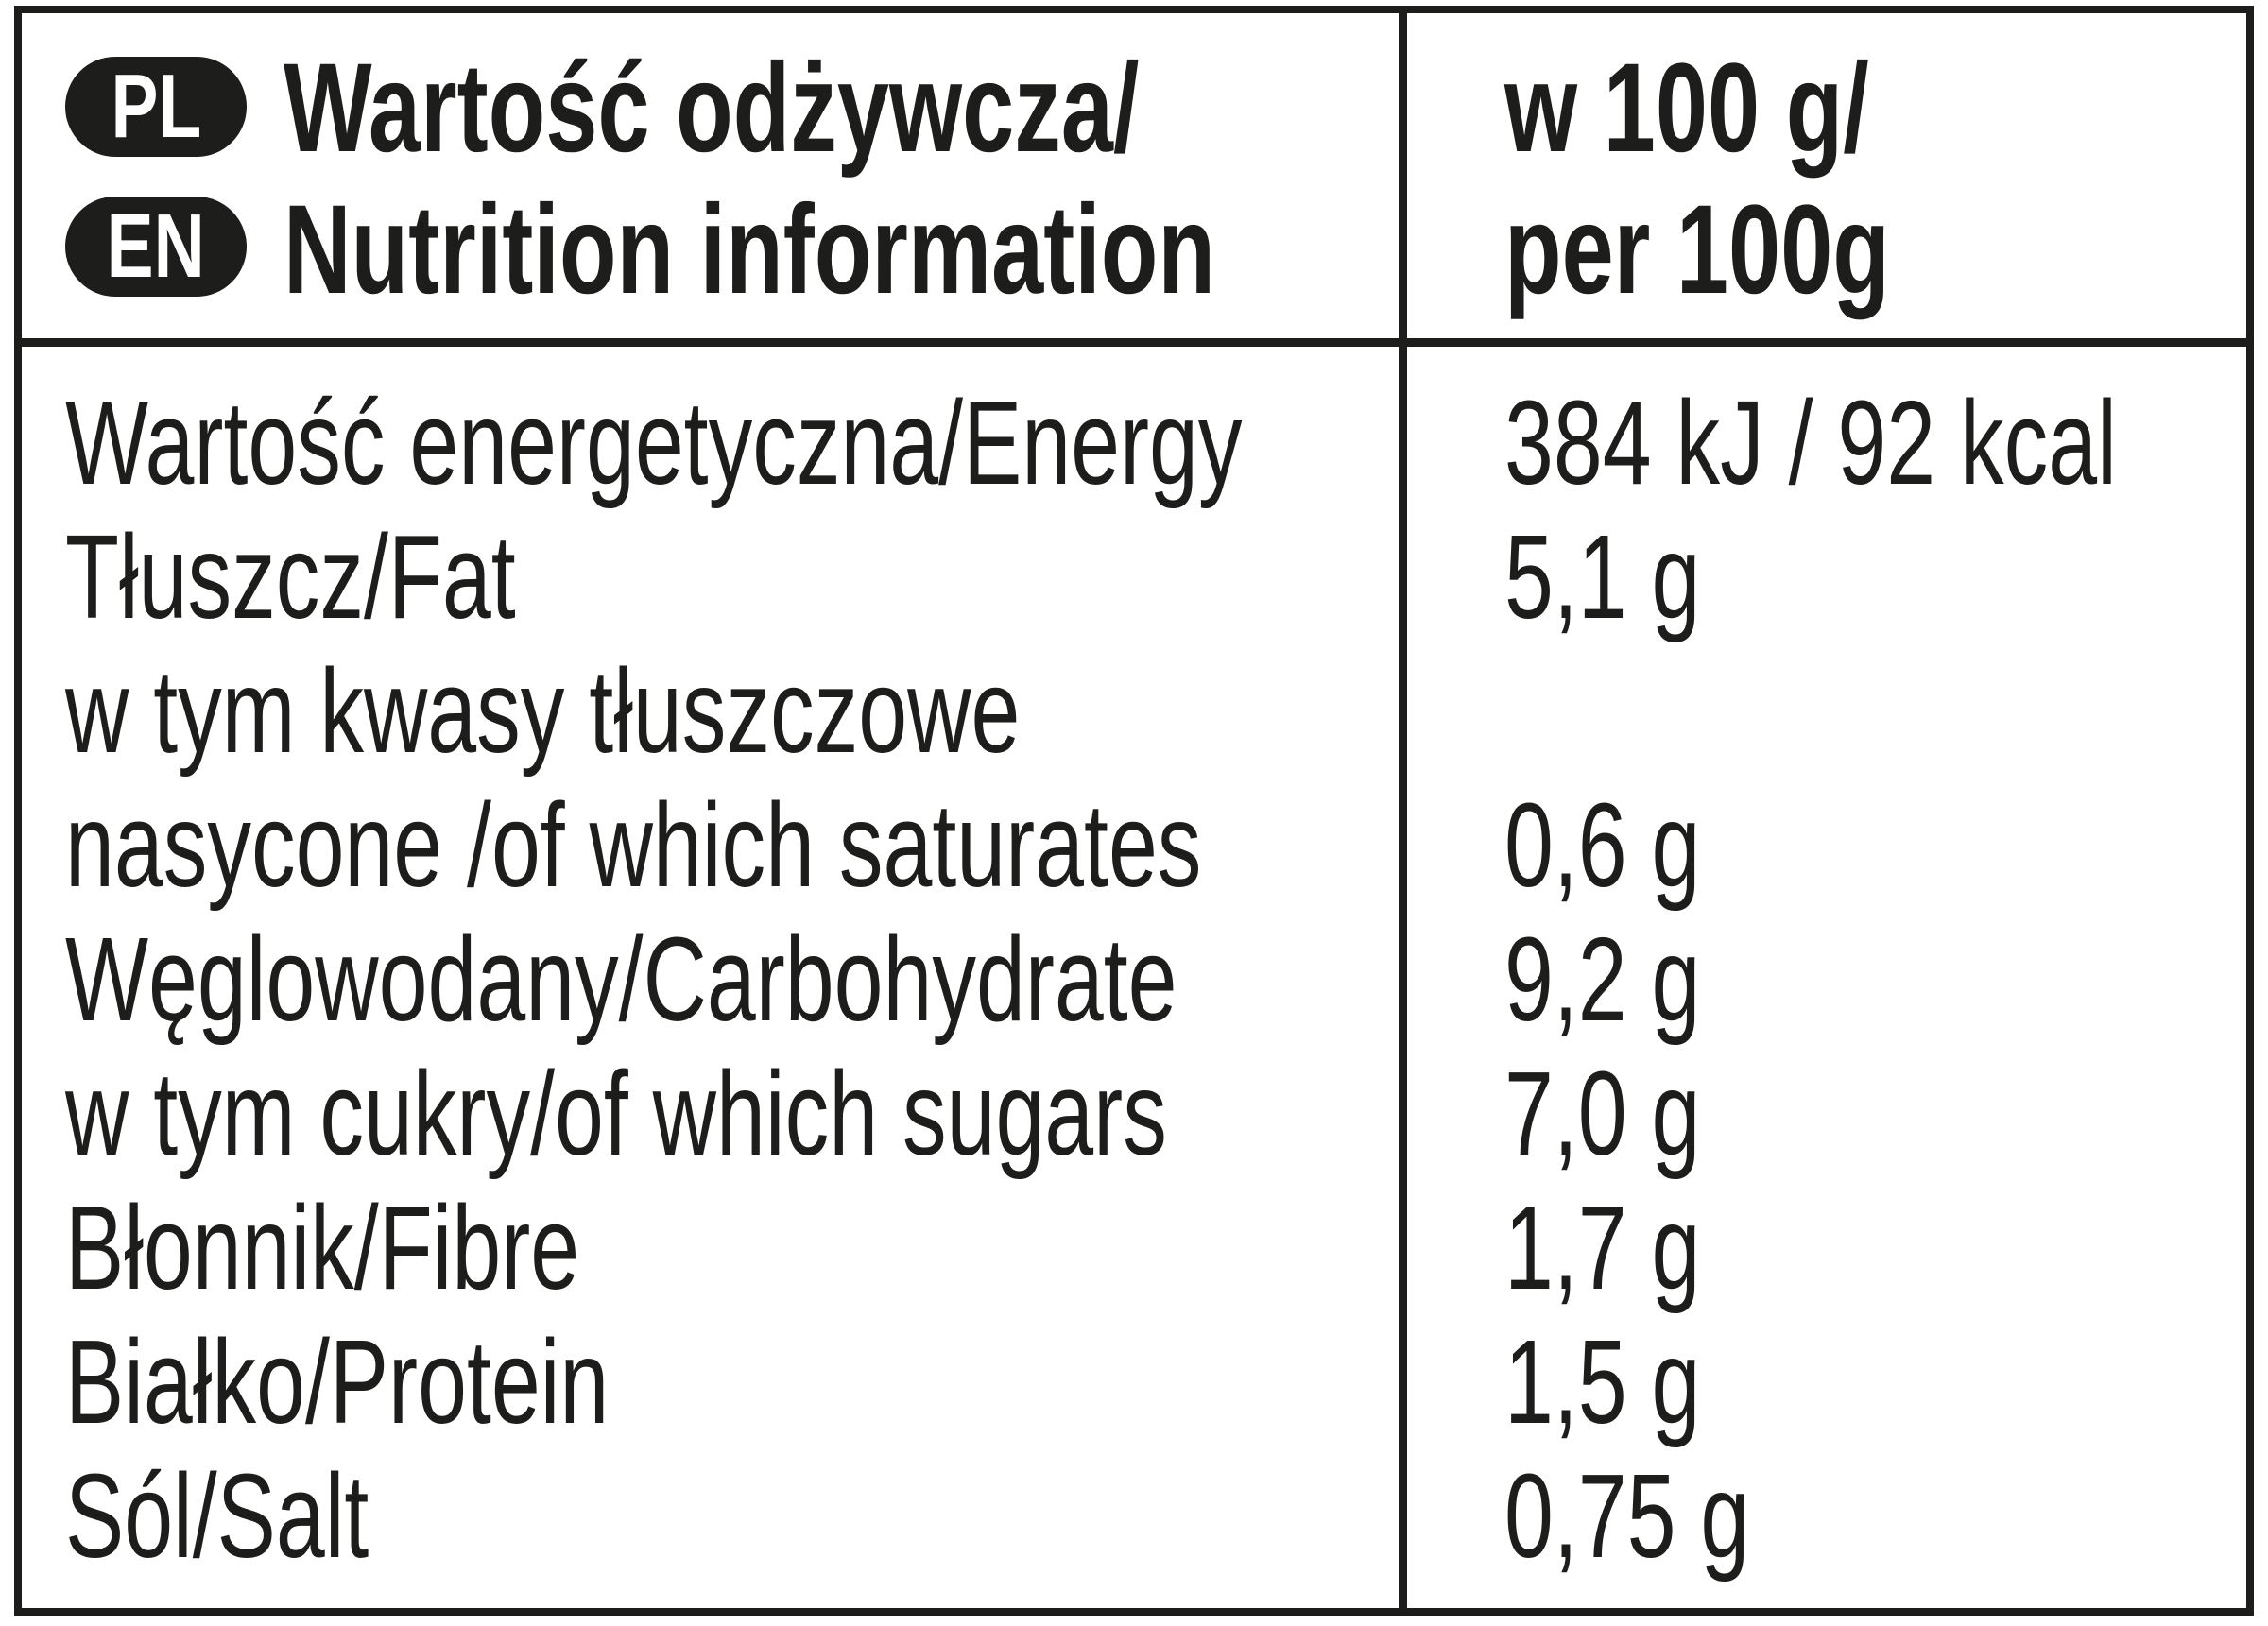 The height and width of the screenshot is (1626, 2268). What do you see at coordinates (621, 980) in the screenshot?
I see `nutrient-label: Węglowodany/Carbohydrate` at bounding box center [621, 980].